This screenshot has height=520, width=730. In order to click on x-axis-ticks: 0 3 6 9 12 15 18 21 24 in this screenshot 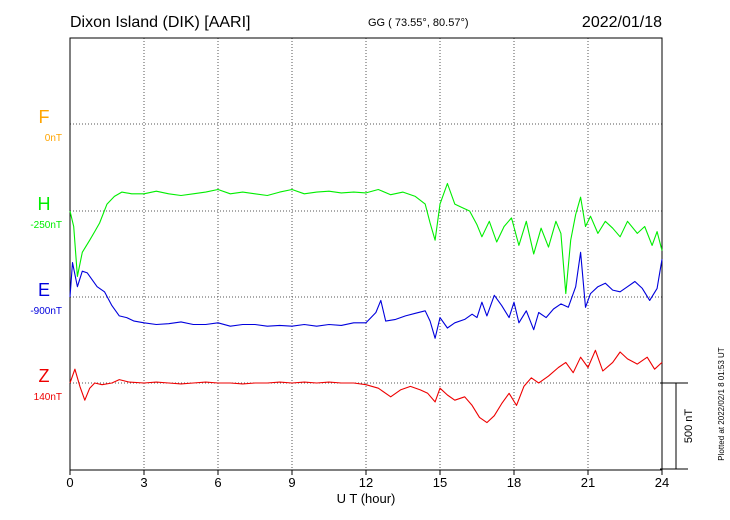, I will do `click(367, 480)`.